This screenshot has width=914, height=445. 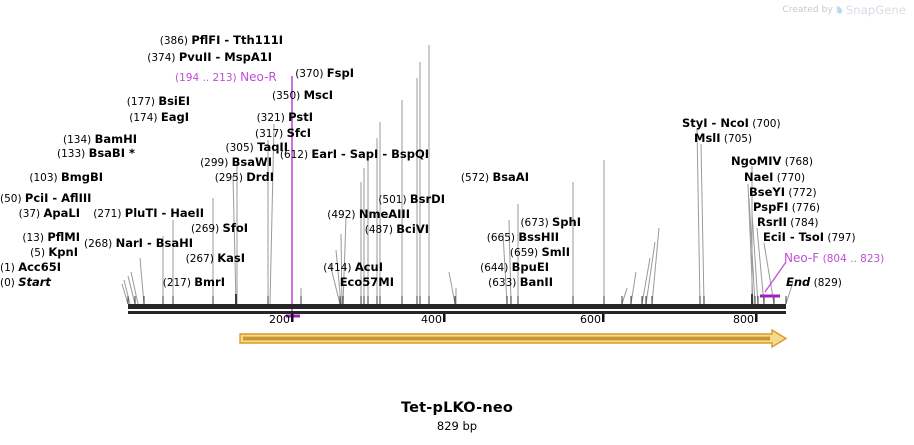 I want to click on site-enzyme-name: PvuII - MspA1I, so click(x=225, y=57).